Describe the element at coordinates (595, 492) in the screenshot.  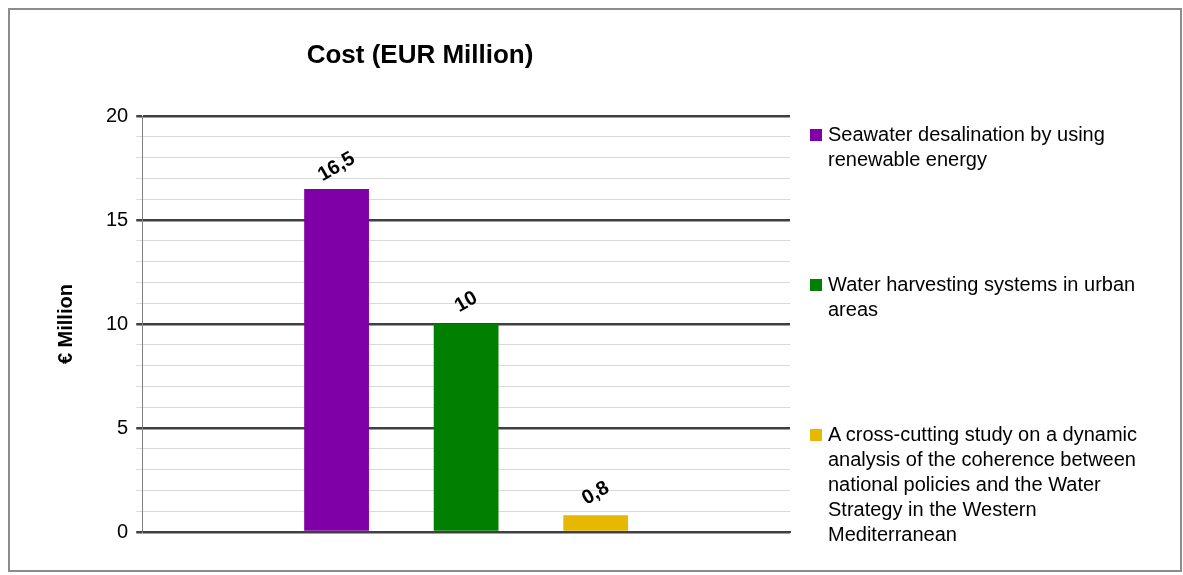
I see `data-label: 0,8` at that location.